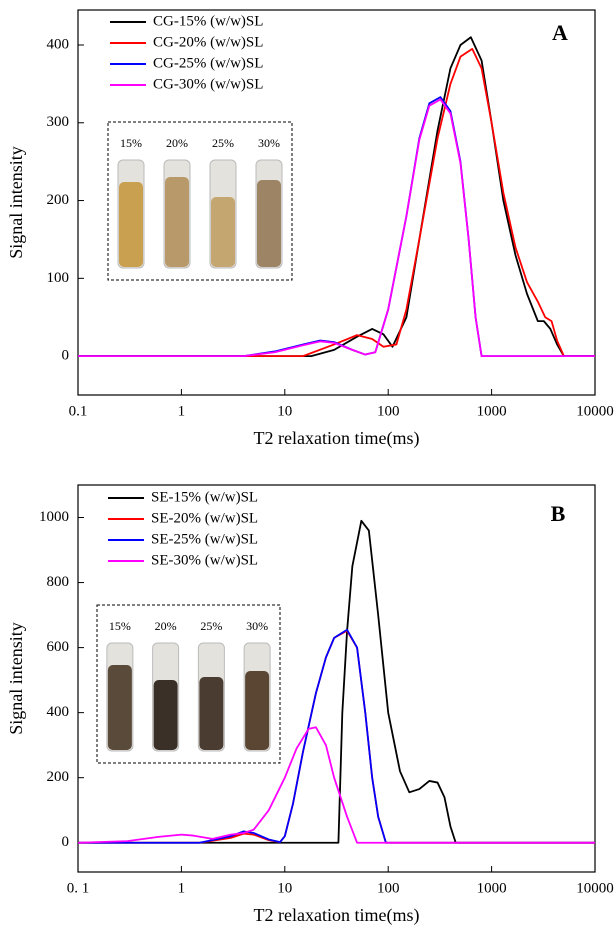 The width and height of the screenshot is (615, 932). What do you see at coordinates (58, 582) in the screenshot?
I see `y-tick-label: 800` at bounding box center [58, 582].